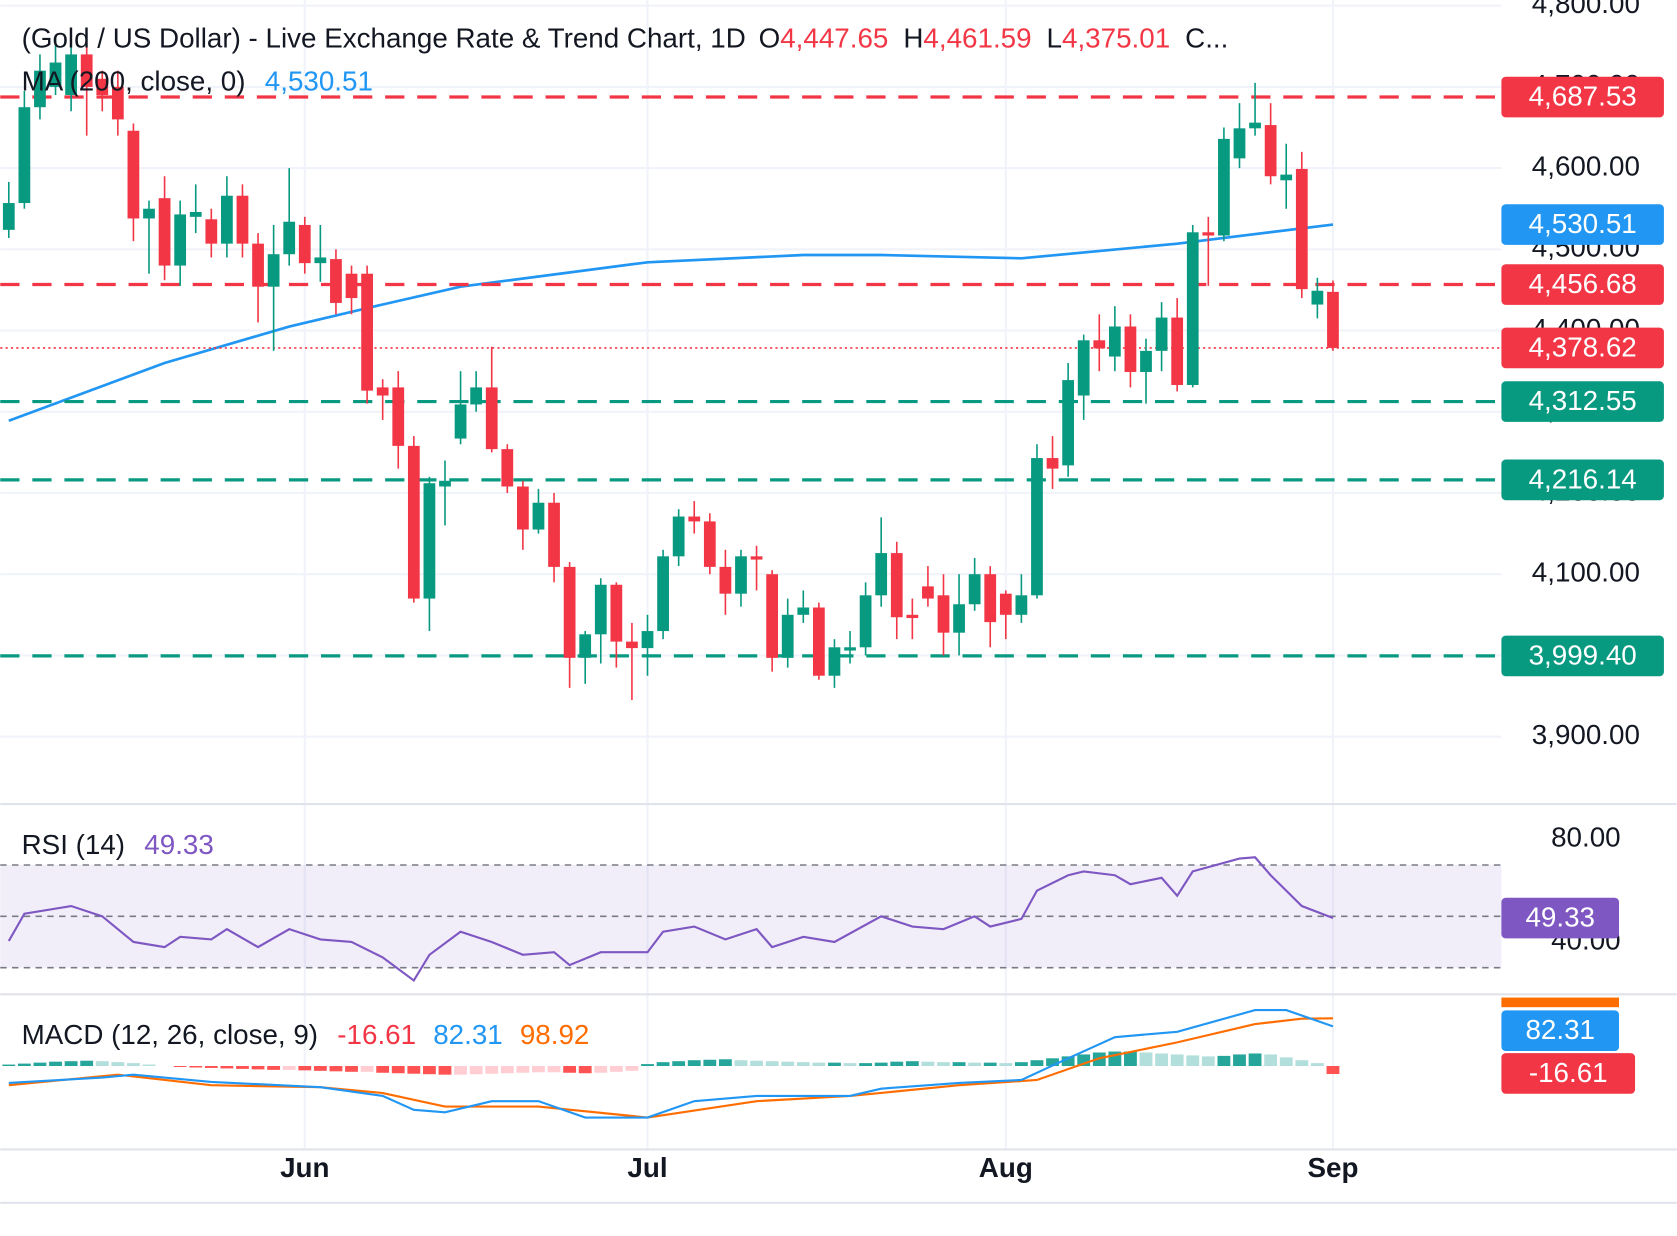 This screenshot has width=1677, height=1236. Describe the element at coordinates (1116, 38) in the screenshot. I see `legend-value: 4,375.01` at that location.